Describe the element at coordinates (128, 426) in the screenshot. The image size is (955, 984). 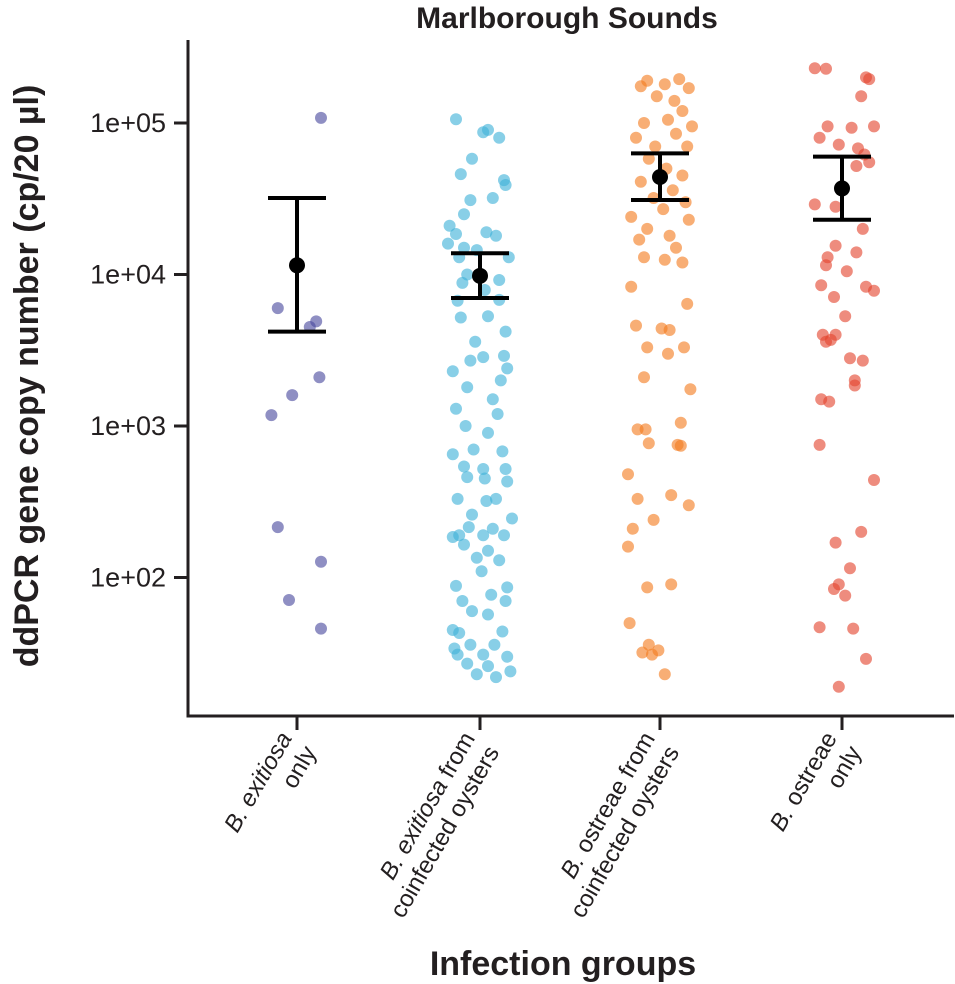
I see `y-tick-label: 1e+03` at that location.